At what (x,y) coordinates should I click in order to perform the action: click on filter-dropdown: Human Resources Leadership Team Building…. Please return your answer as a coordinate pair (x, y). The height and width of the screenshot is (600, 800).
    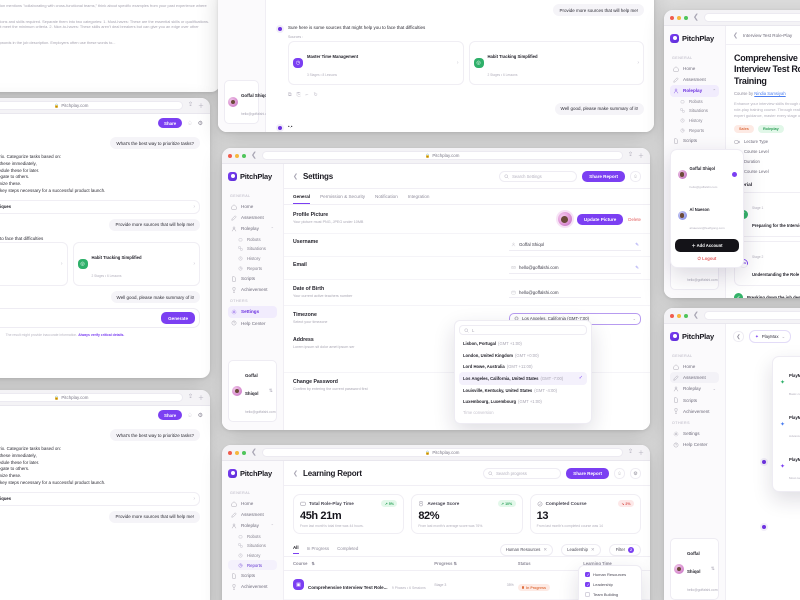
    Looking at the image, I should click on (610, 582).